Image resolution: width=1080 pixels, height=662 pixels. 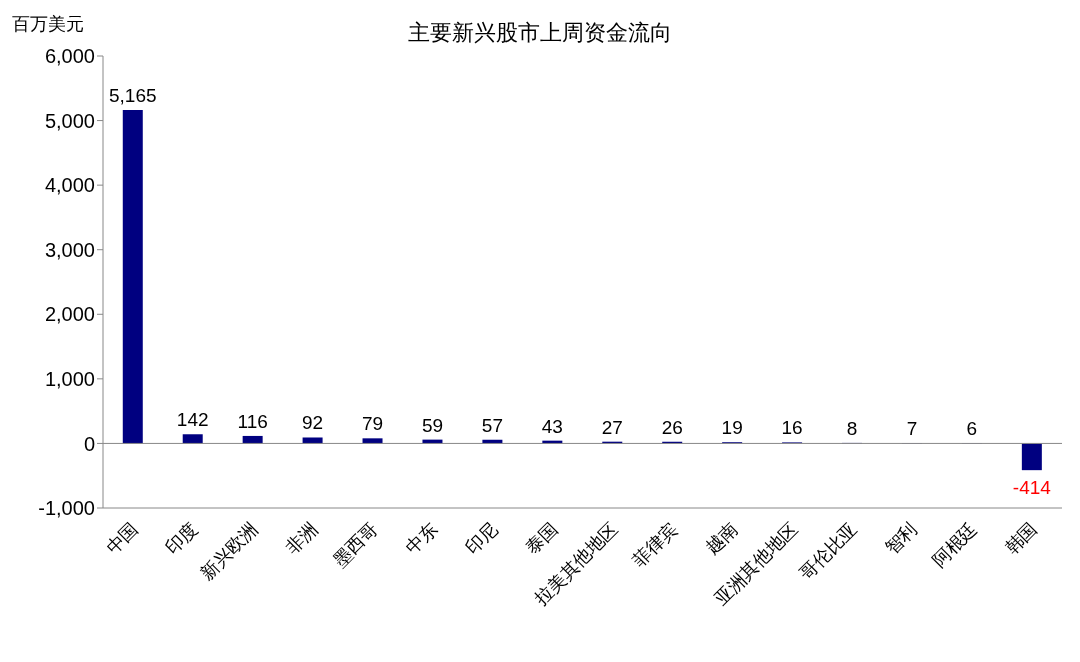 What do you see at coordinates (954, 544) in the screenshot?
I see `x-tick-label: 阿根廷` at bounding box center [954, 544].